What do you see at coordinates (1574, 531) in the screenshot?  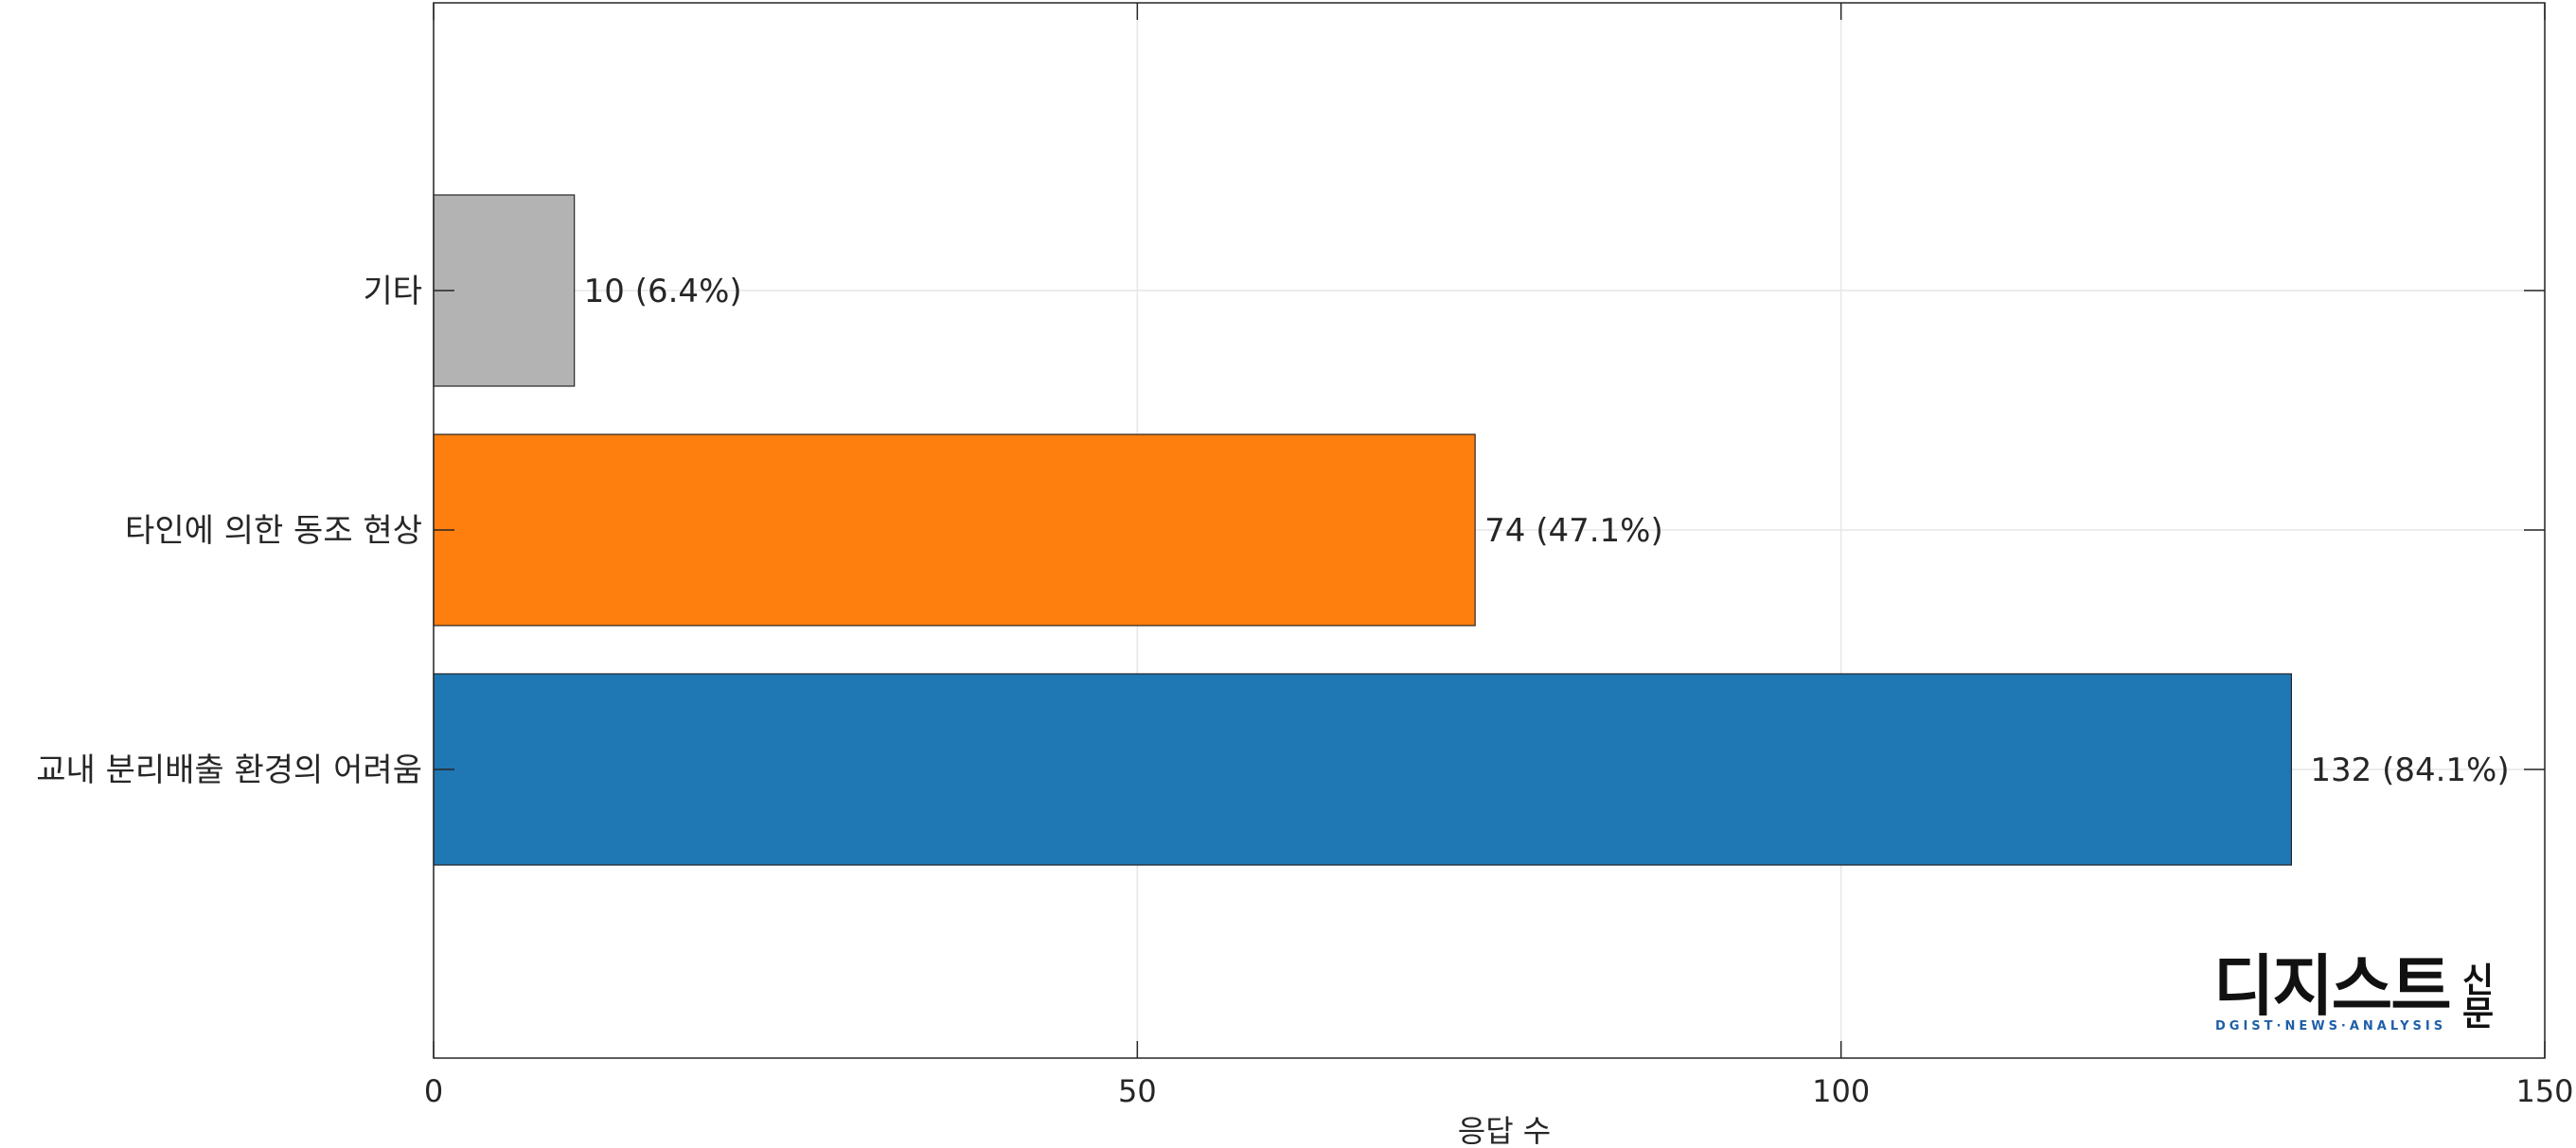 I see `data-label: 74 (47.1%)` at bounding box center [1574, 531].